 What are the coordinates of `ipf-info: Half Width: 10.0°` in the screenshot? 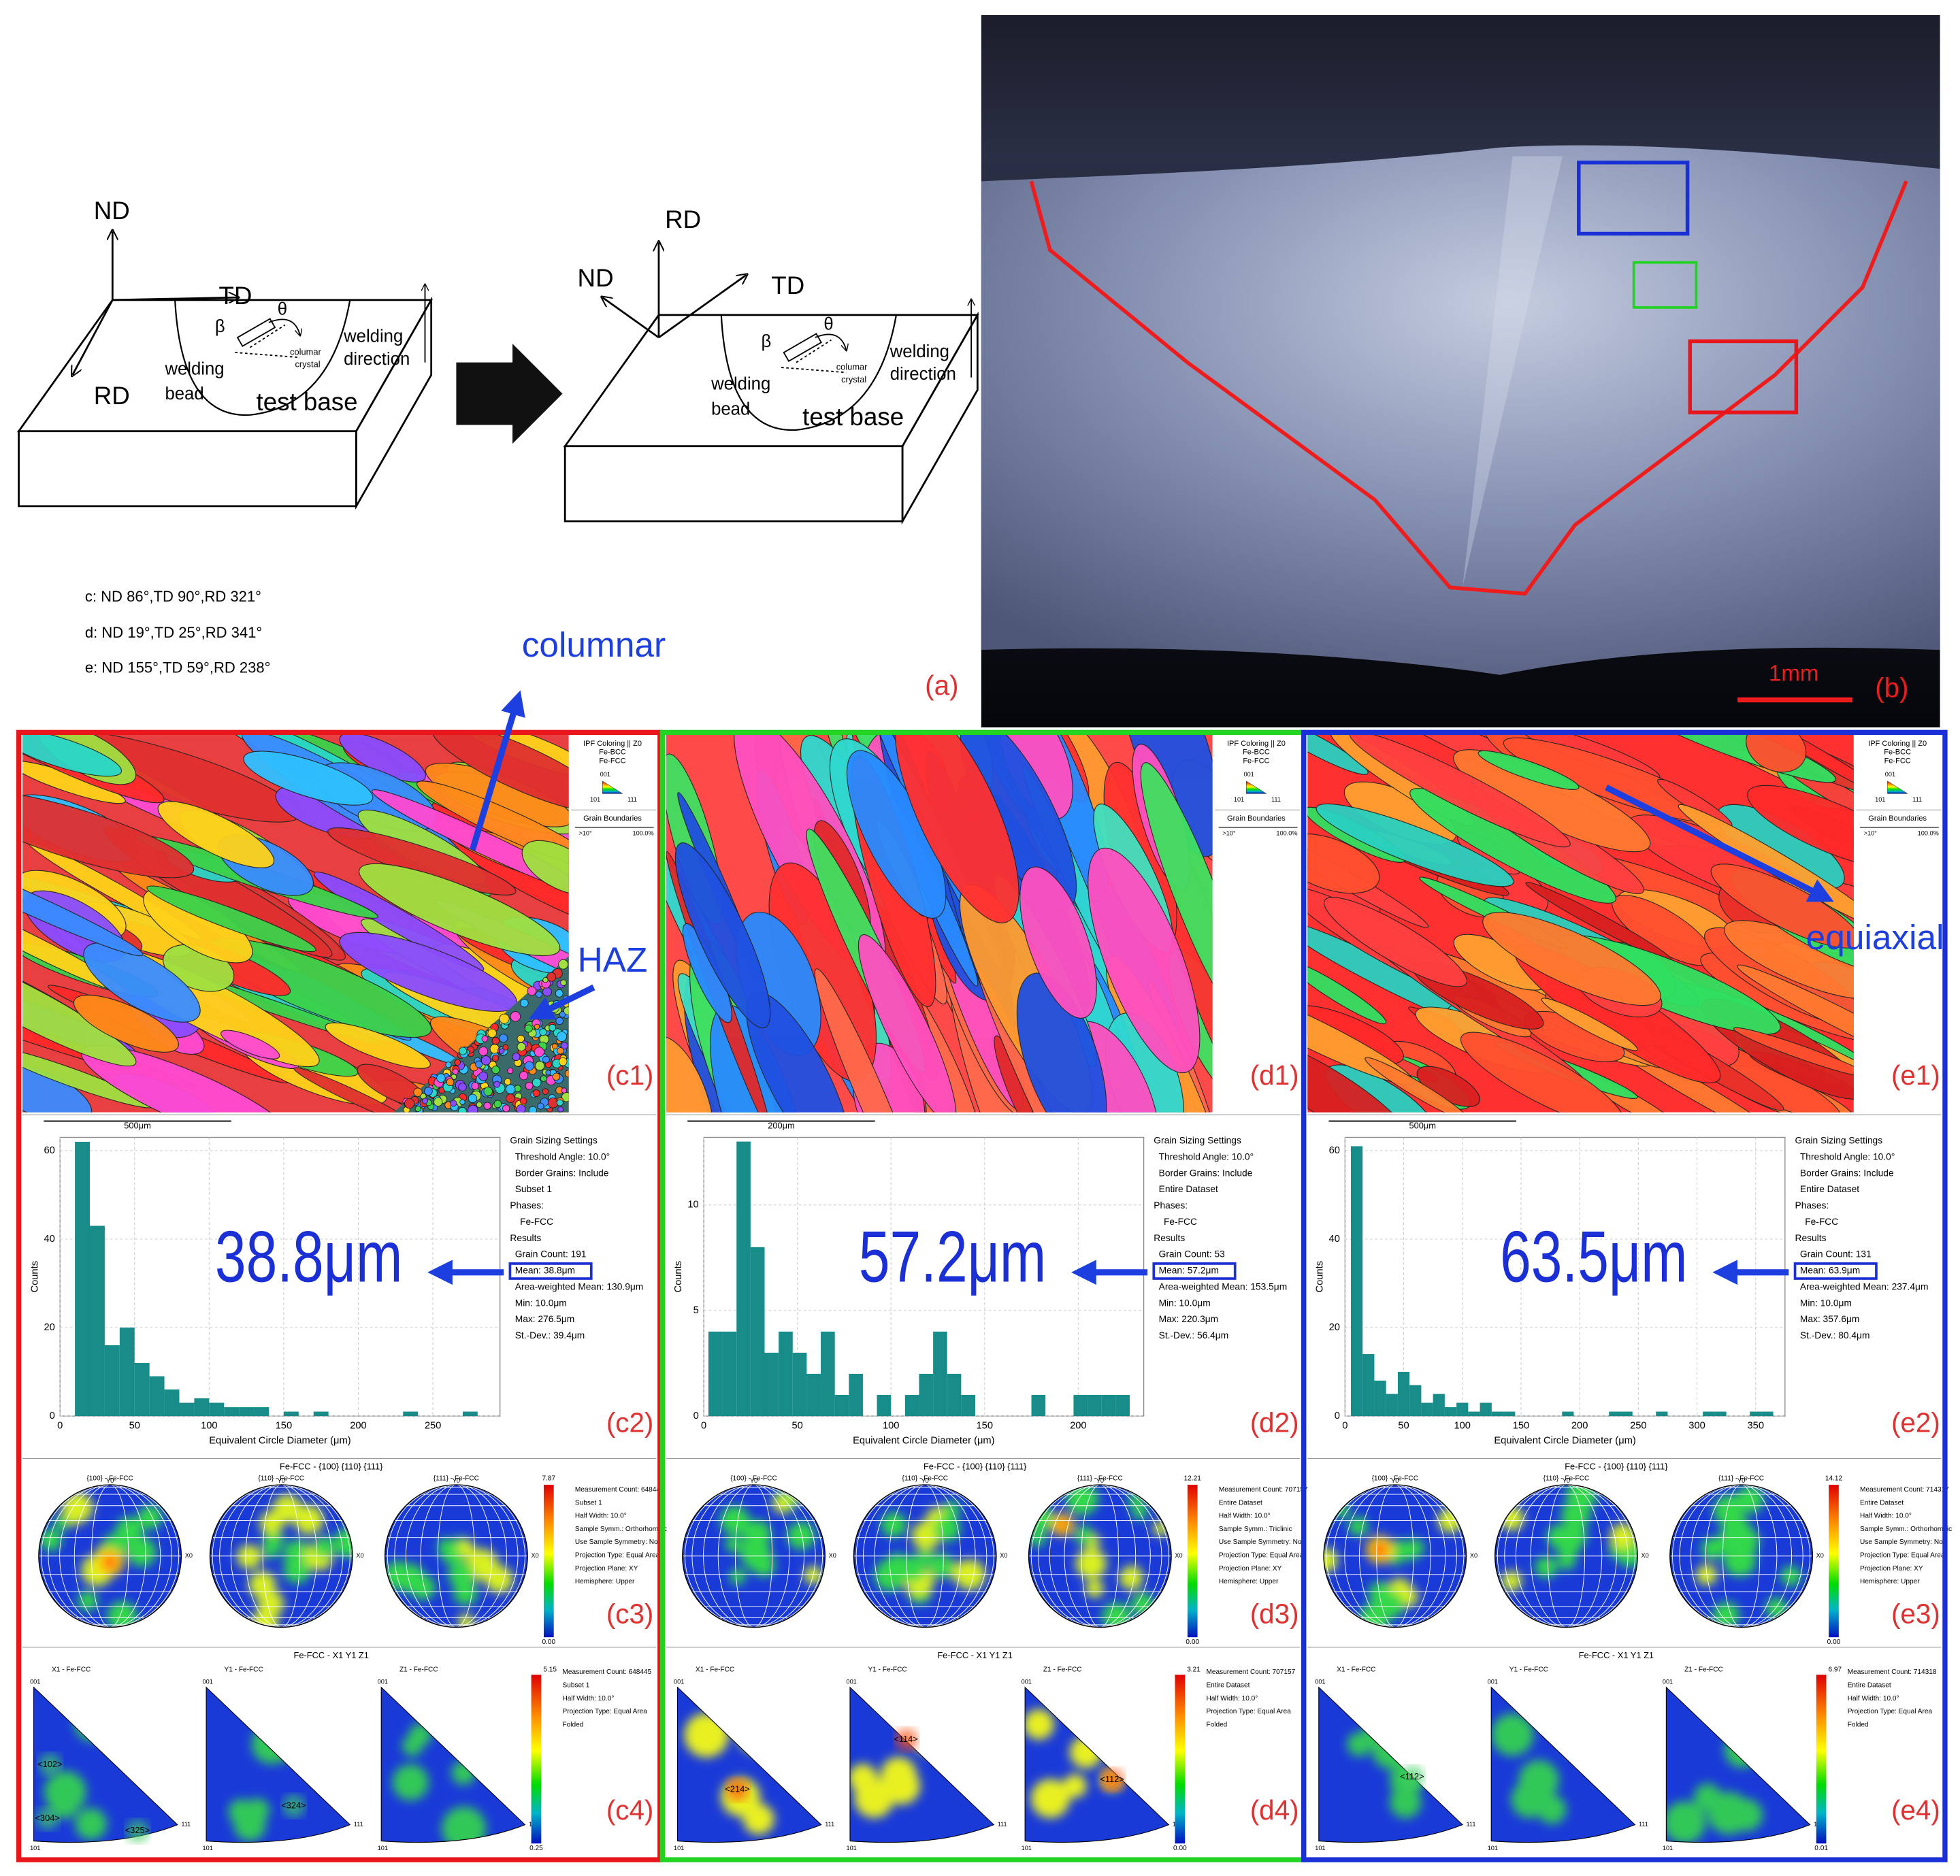 It's located at (1232, 1698).